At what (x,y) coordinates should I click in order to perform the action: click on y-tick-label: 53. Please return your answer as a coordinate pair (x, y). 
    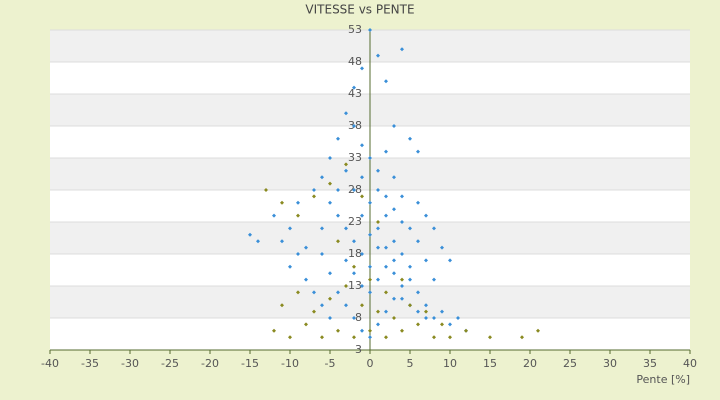
    Looking at the image, I should click on (355, 29).